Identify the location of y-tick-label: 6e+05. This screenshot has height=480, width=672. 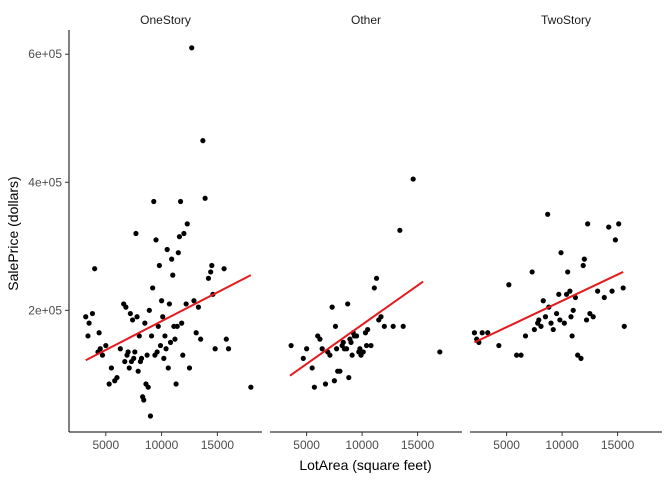
(45, 54).